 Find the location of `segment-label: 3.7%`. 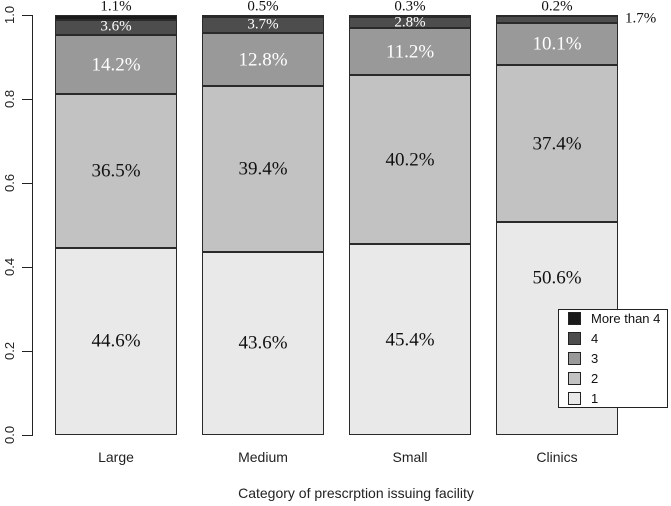

segment-label: 3.7% is located at coordinates (263, 24).